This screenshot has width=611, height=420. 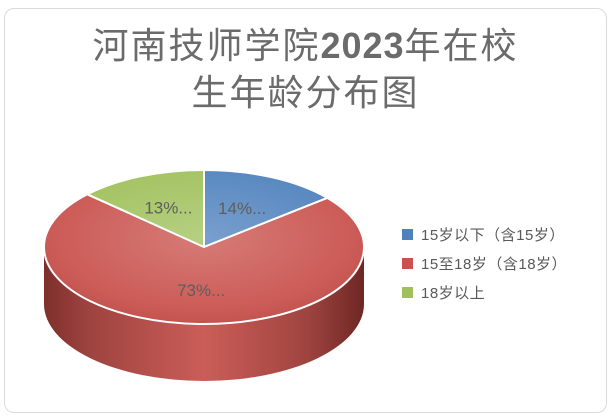 I want to click on legend-label: 18岁以上, so click(x=453, y=293).